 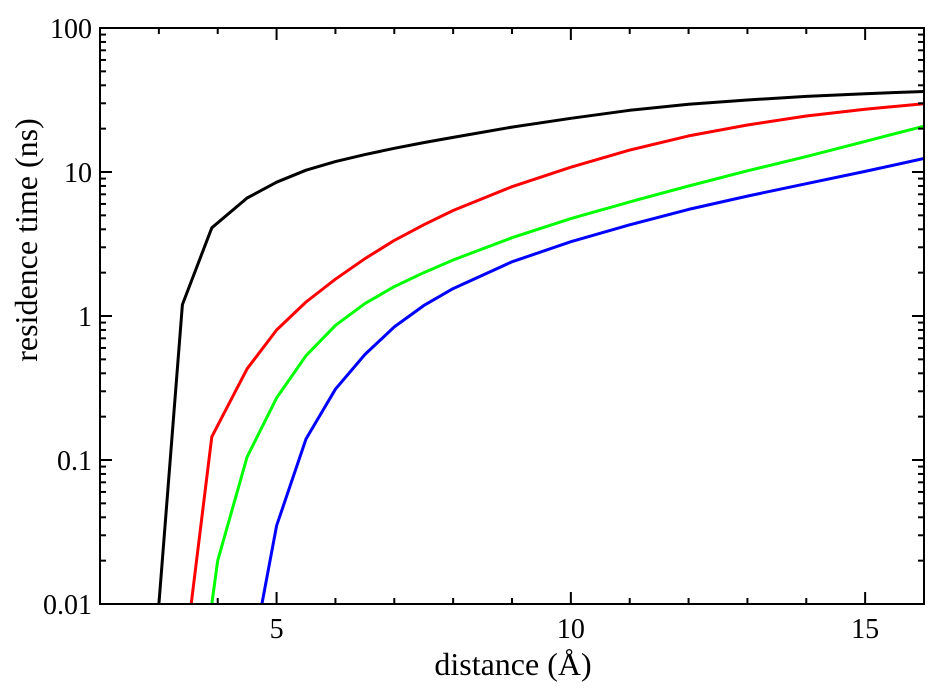 I want to click on x-tick-label: 5, so click(x=277, y=629).